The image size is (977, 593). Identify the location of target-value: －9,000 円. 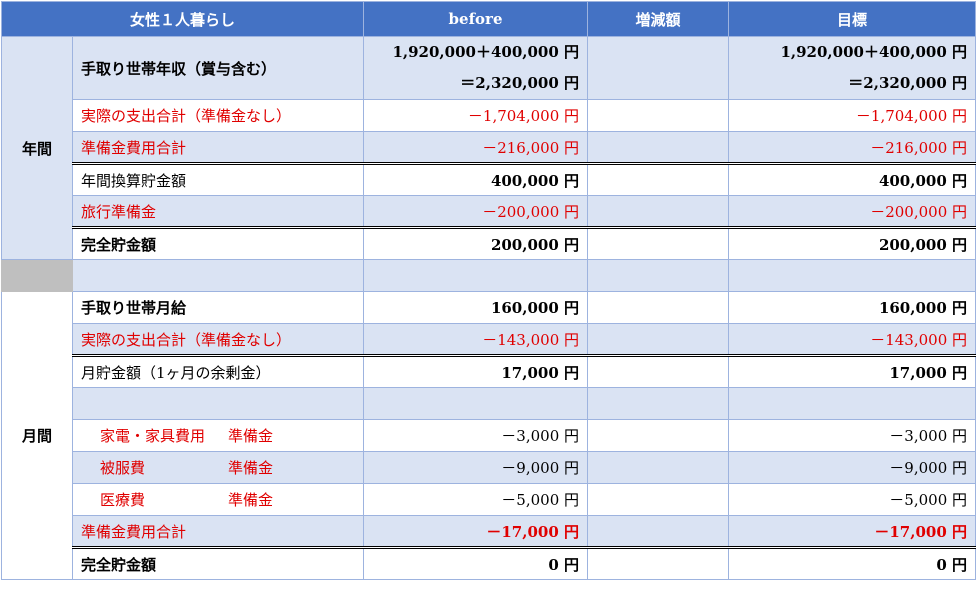
(852, 467).